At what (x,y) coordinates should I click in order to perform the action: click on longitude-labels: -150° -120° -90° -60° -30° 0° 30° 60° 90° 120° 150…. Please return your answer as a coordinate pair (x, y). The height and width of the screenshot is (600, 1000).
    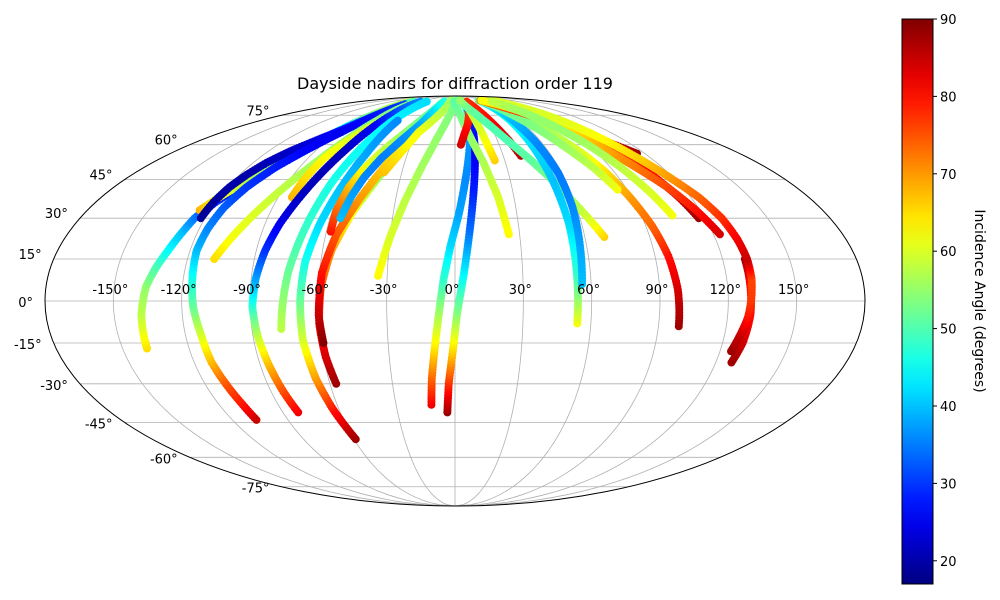
    Looking at the image, I should click on (450, 290).